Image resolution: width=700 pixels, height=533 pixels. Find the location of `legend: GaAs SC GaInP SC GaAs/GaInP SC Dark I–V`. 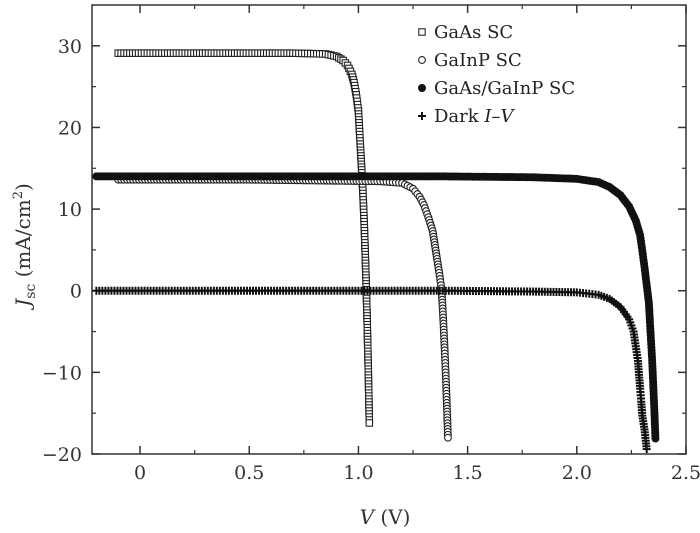

legend: GaAs SC GaInP SC GaAs/GaInP SC Dark I–V is located at coordinates (496, 74).